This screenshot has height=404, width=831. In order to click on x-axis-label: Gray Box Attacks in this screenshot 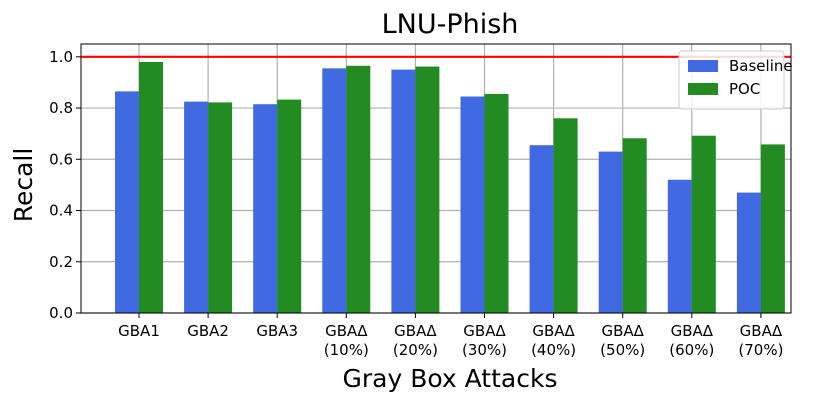, I will do `click(450, 378)`.